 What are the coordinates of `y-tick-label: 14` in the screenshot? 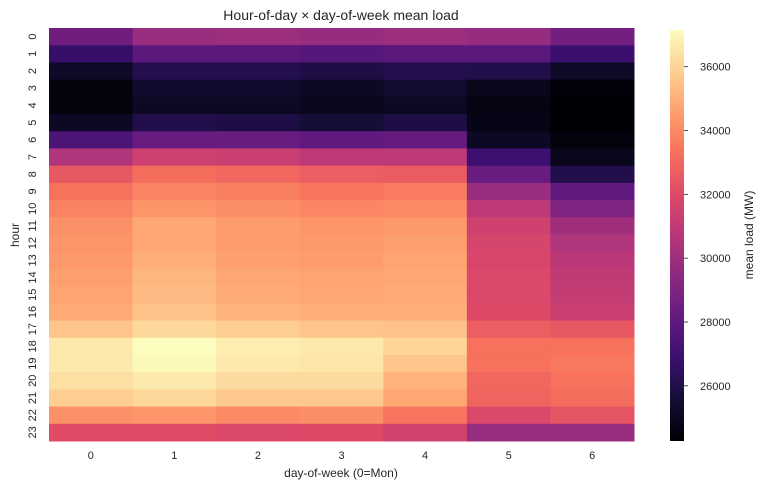 It's located at (33, 277).